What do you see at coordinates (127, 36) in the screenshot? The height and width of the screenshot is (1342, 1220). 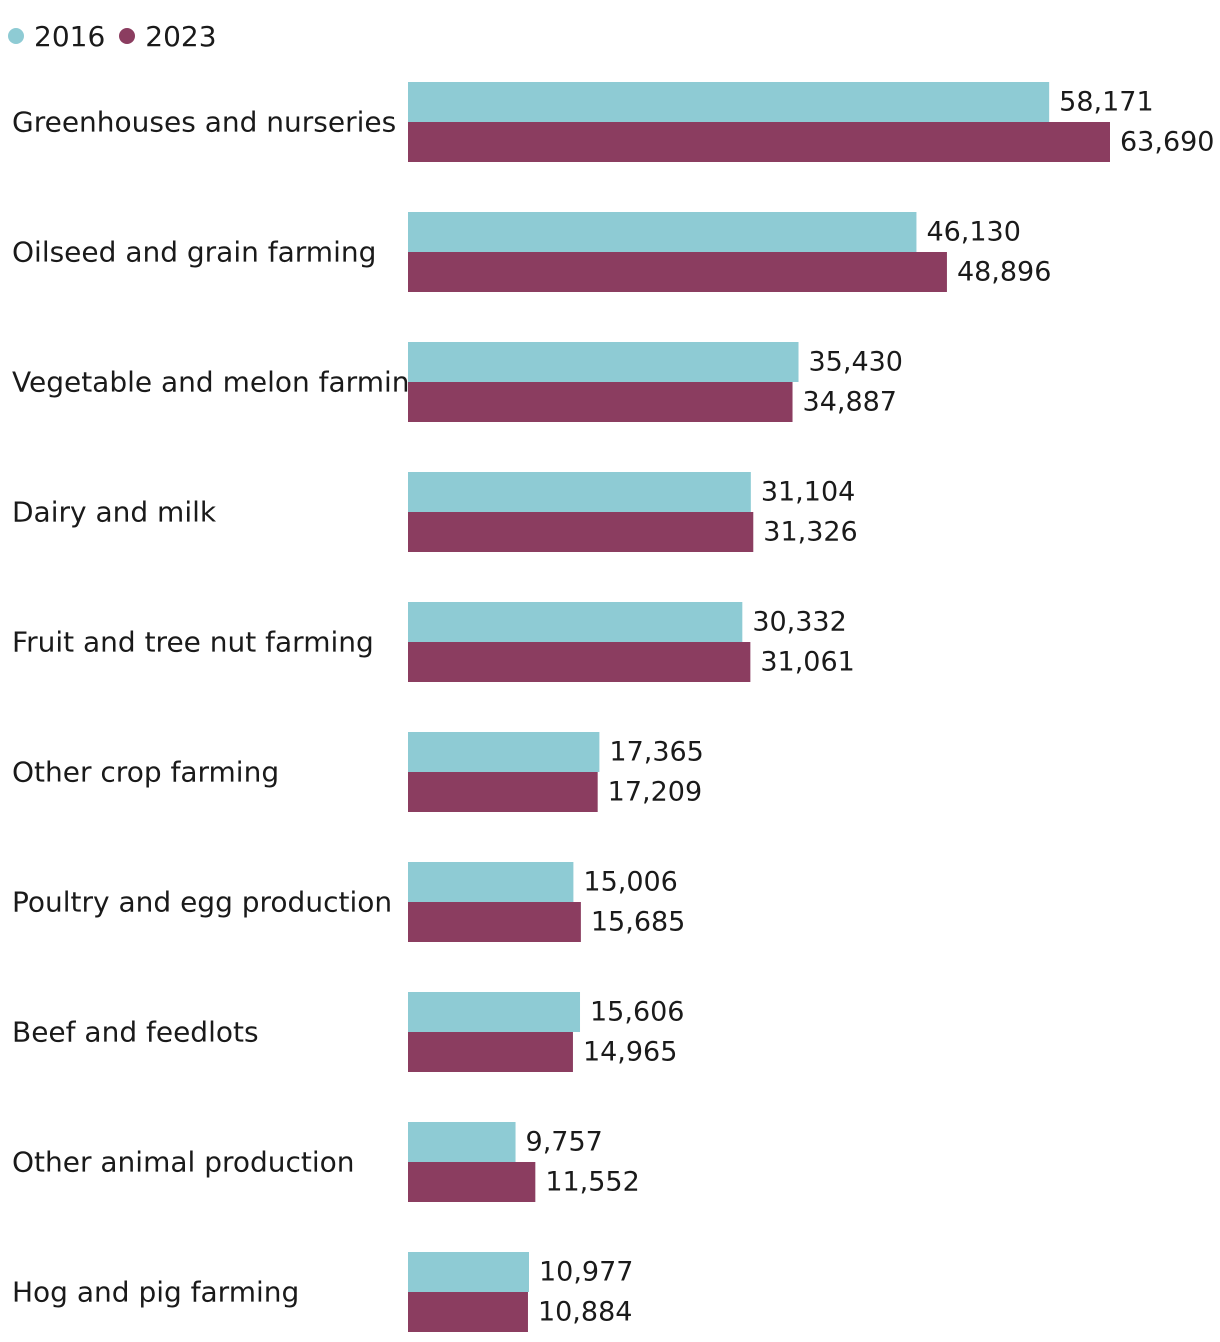 I see `legend-swatch-2023` at bounding box center [127, 36].